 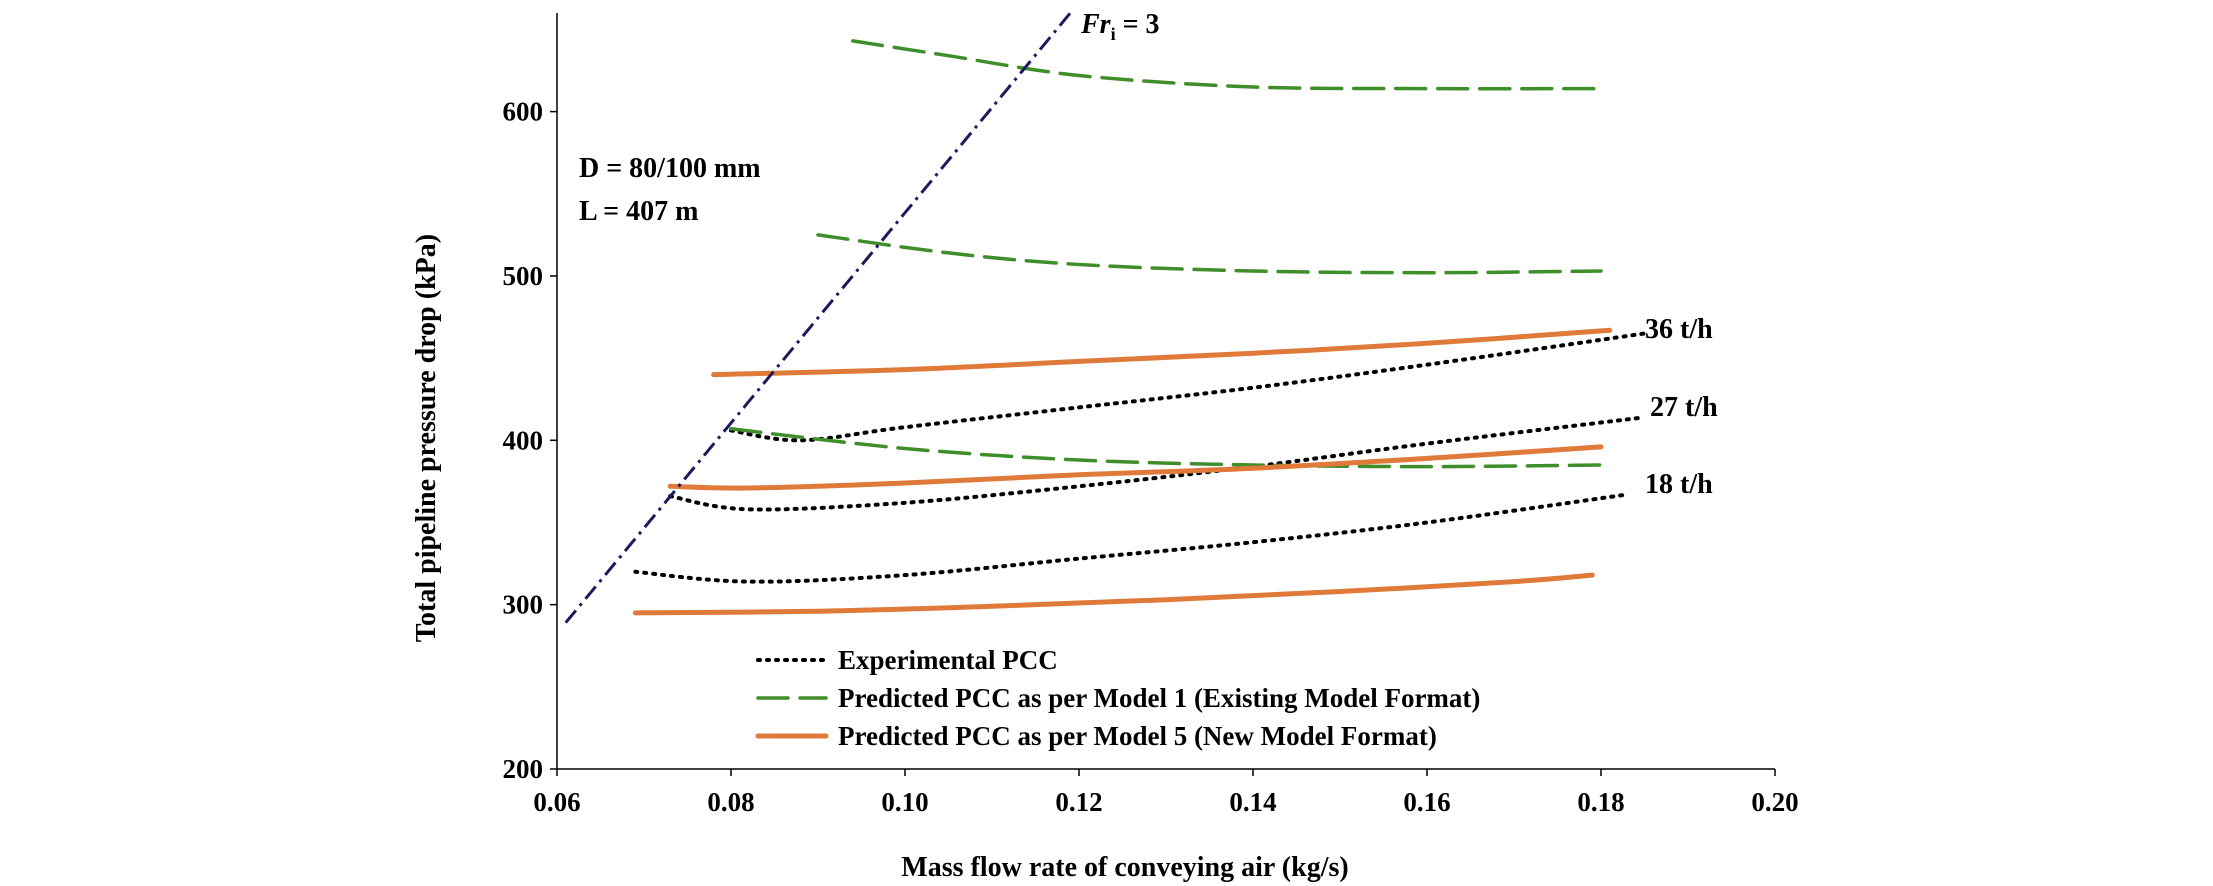 I want to click on x-tick-label: 0.20, so click(x=1774, y=802).